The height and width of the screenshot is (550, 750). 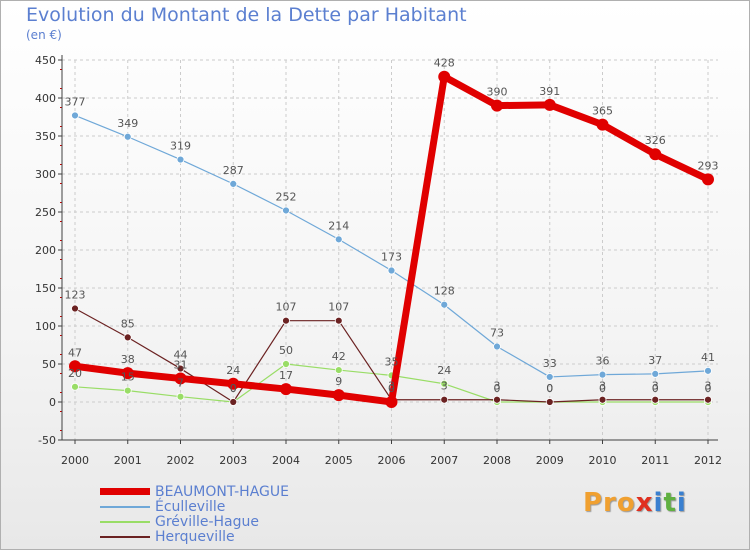 What do you see at coordinates (497, 92) in the screenshot?
I see `data-label: 390` at bounding box center [497, 92].